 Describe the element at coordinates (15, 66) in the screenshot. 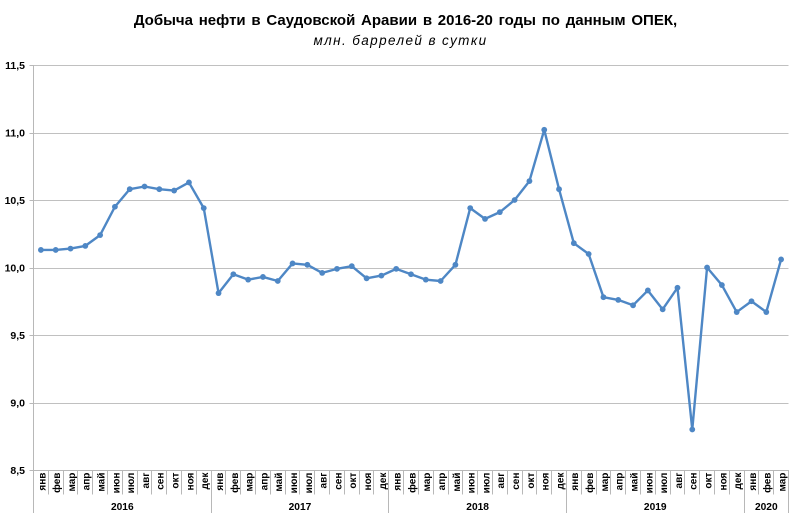

I see `svg-text: 11,5` at that location.